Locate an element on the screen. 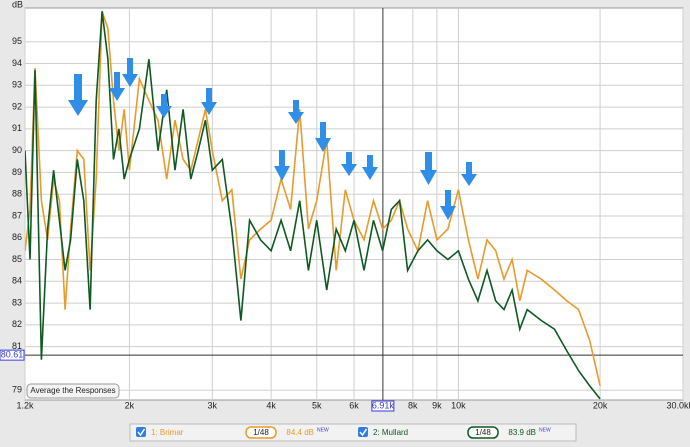 This screenshot has width=690, height=447. y-tick-label: 79 is located at coordinates (17, 390).